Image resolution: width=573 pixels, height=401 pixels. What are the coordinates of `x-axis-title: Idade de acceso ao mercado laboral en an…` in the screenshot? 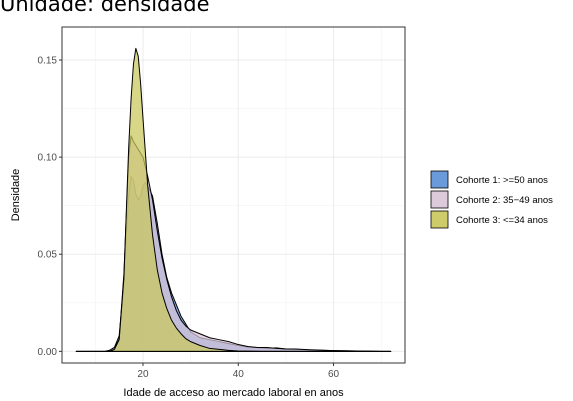 It's located at (233, 393).